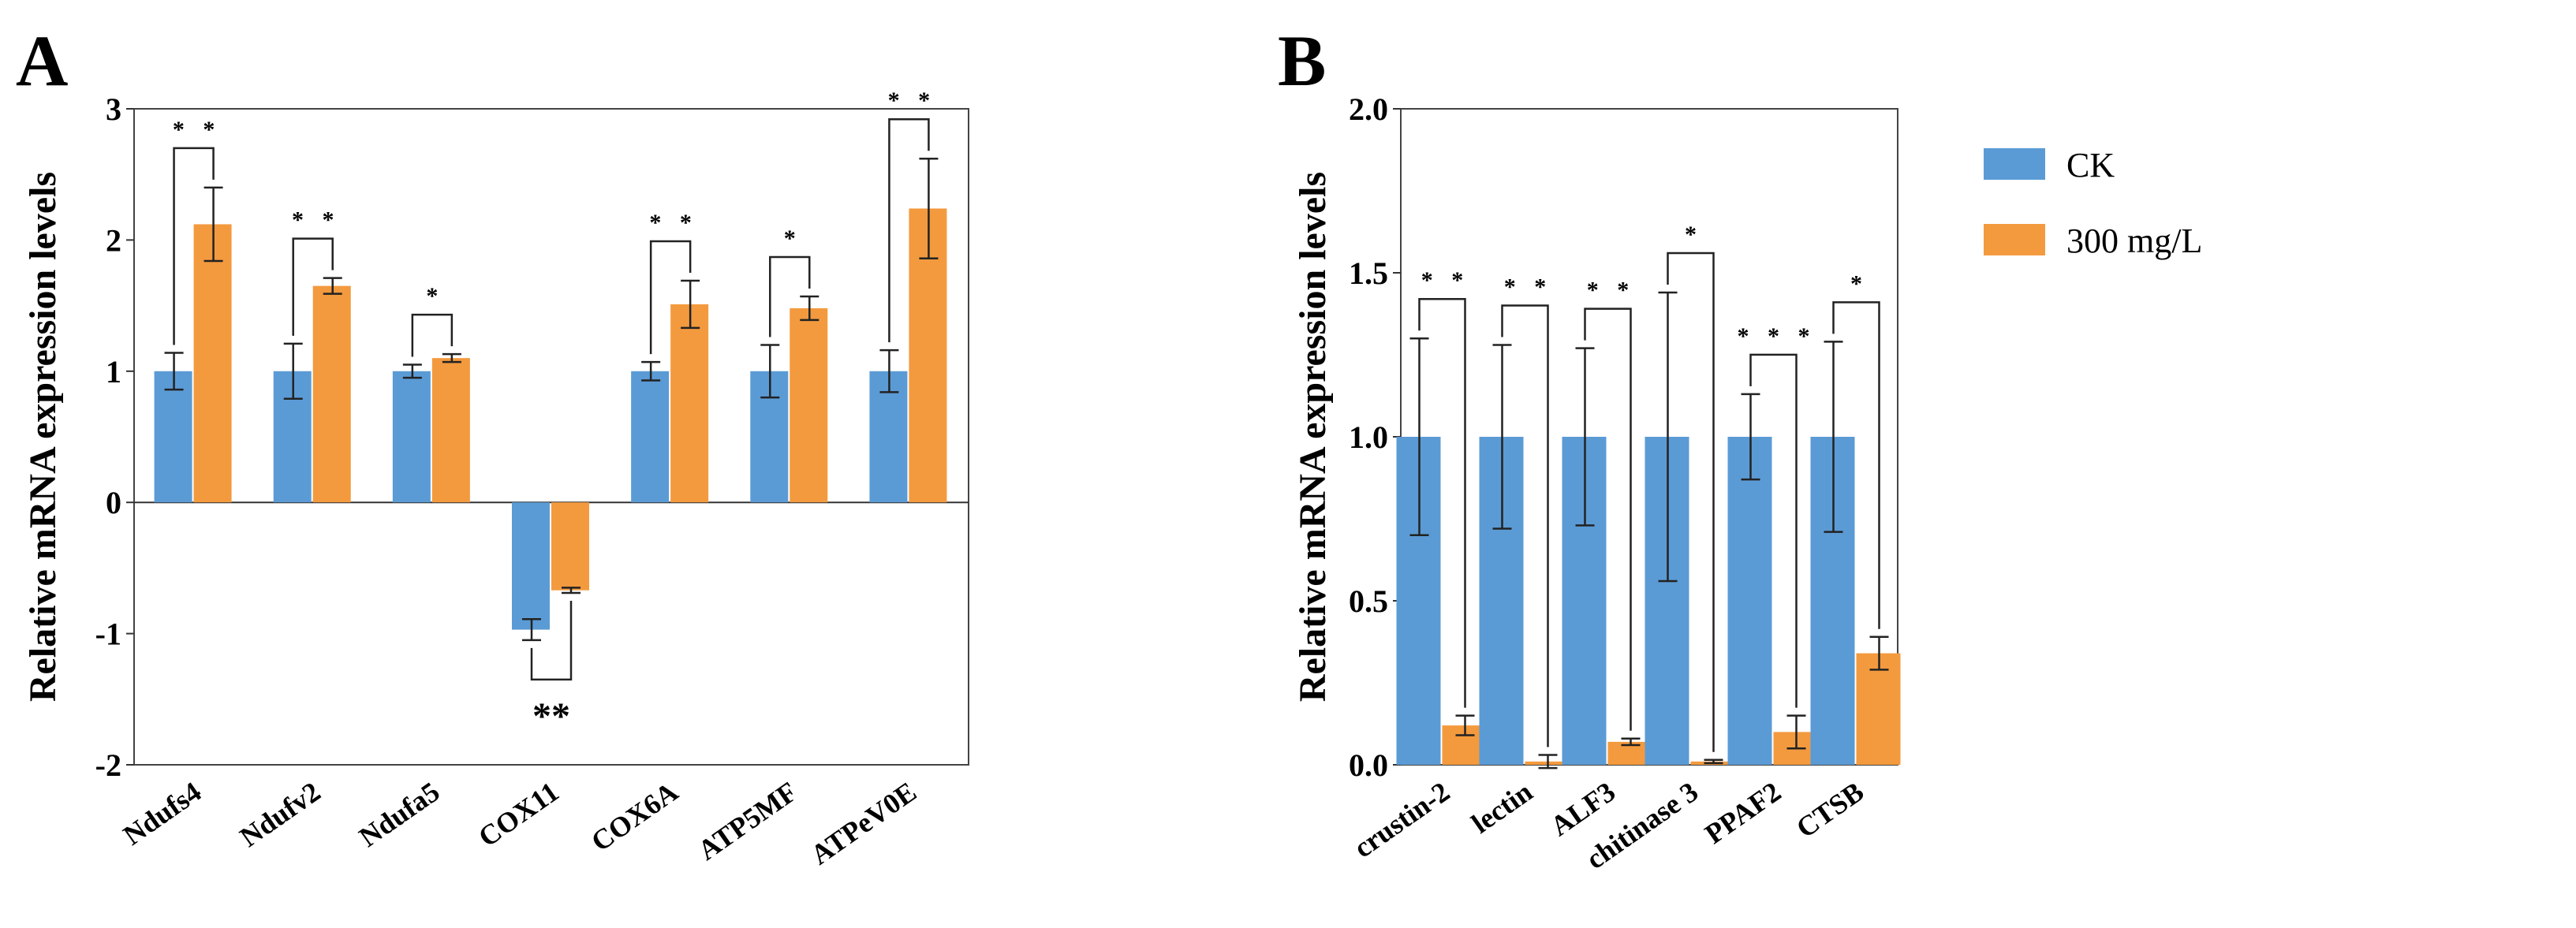  I want to click on y-tick-label: 2, so click(113, 240).